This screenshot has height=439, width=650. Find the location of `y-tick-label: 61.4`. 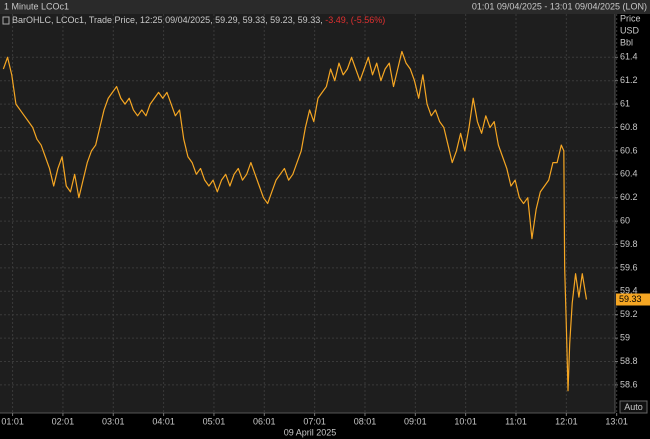

y-tick-label: 61.4 is located at coordinates (629, 57).